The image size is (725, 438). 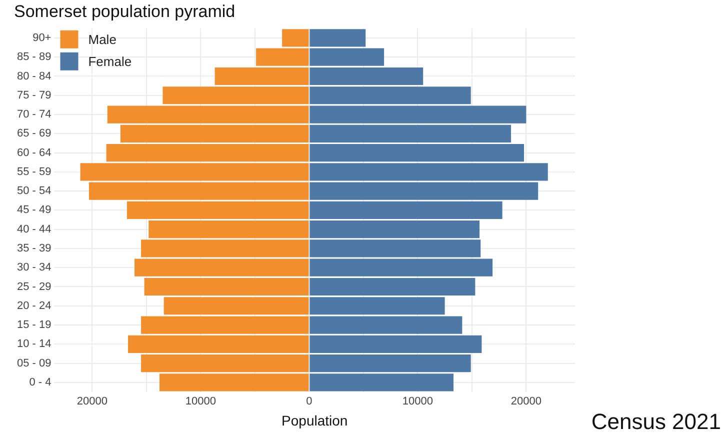 I want to click on legend-label: Female, so click(x=110, y=61).